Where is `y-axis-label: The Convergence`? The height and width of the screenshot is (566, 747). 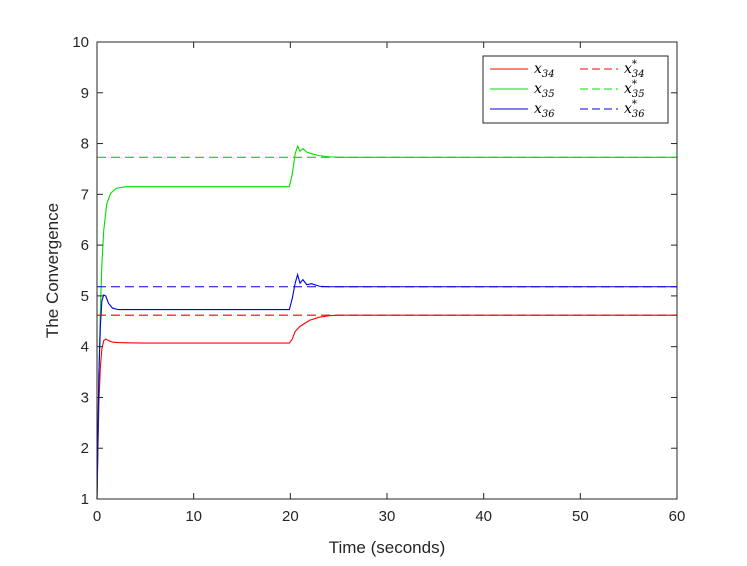
y-axis-label: The Convergence is located at coordinates (52, 270).